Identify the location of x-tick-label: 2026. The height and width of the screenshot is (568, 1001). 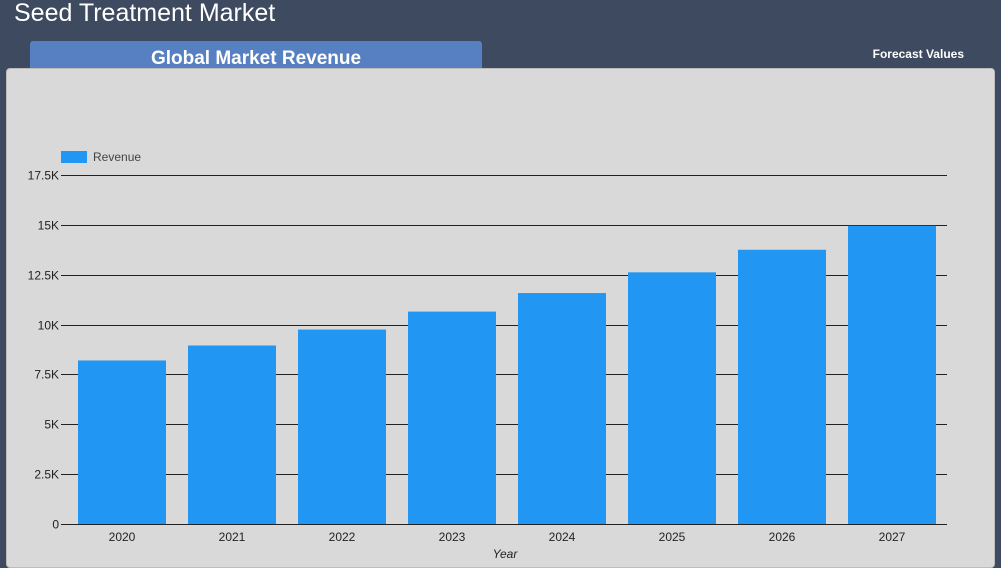
(782, 537).